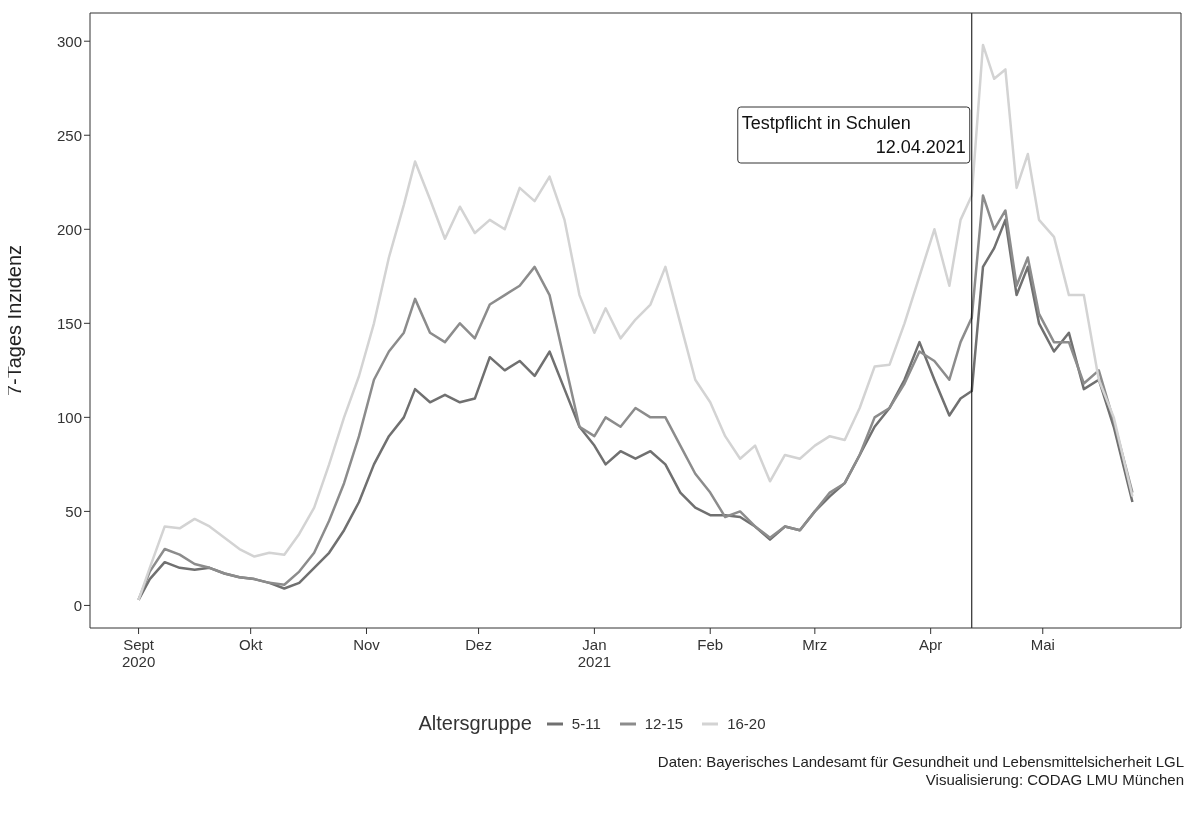  What do you see at coordinates (69, 41) in the screenshot?
I see `y-tick-label: 300` at bounding box center [69, 41].